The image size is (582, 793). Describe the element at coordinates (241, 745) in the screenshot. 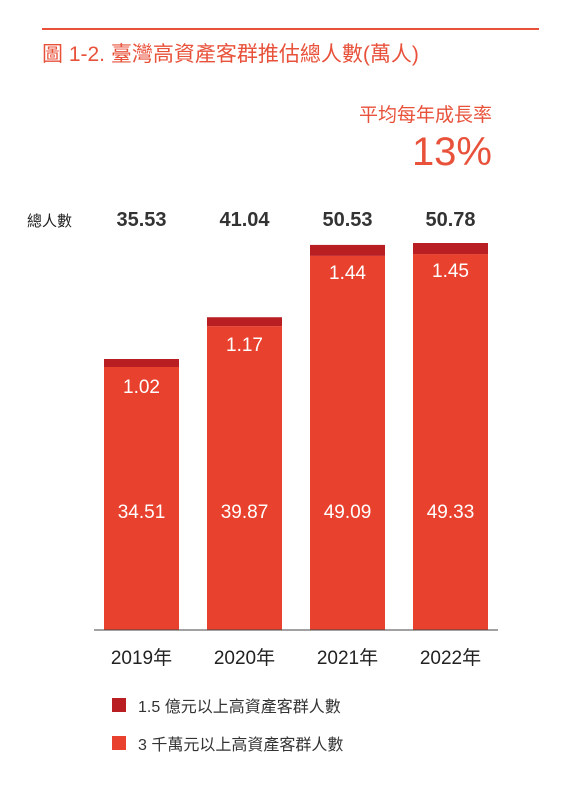

I see `legend-label-base-series: 3 千萬元以上高資產客群人數` at that location.